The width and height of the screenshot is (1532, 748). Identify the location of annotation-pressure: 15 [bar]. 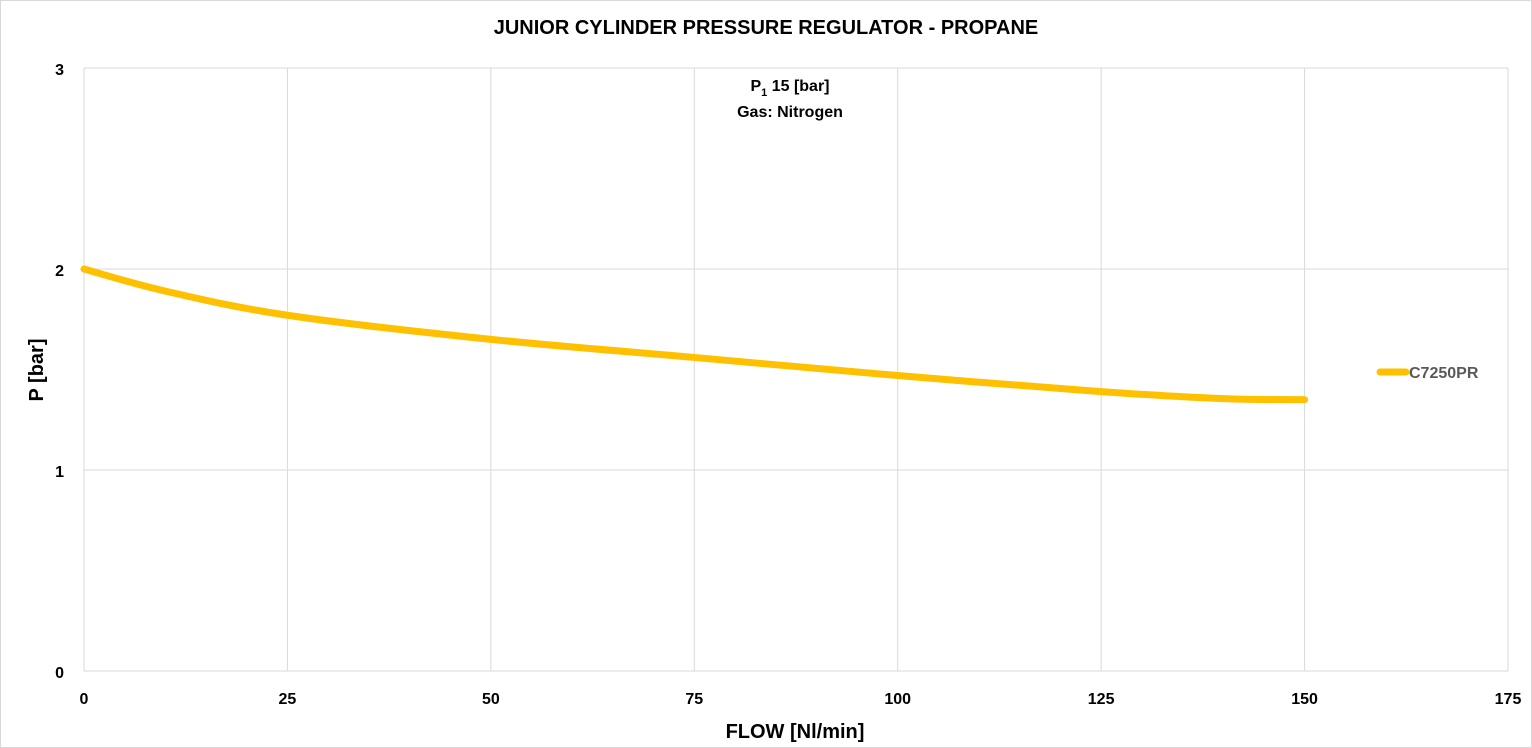
(798, 86).